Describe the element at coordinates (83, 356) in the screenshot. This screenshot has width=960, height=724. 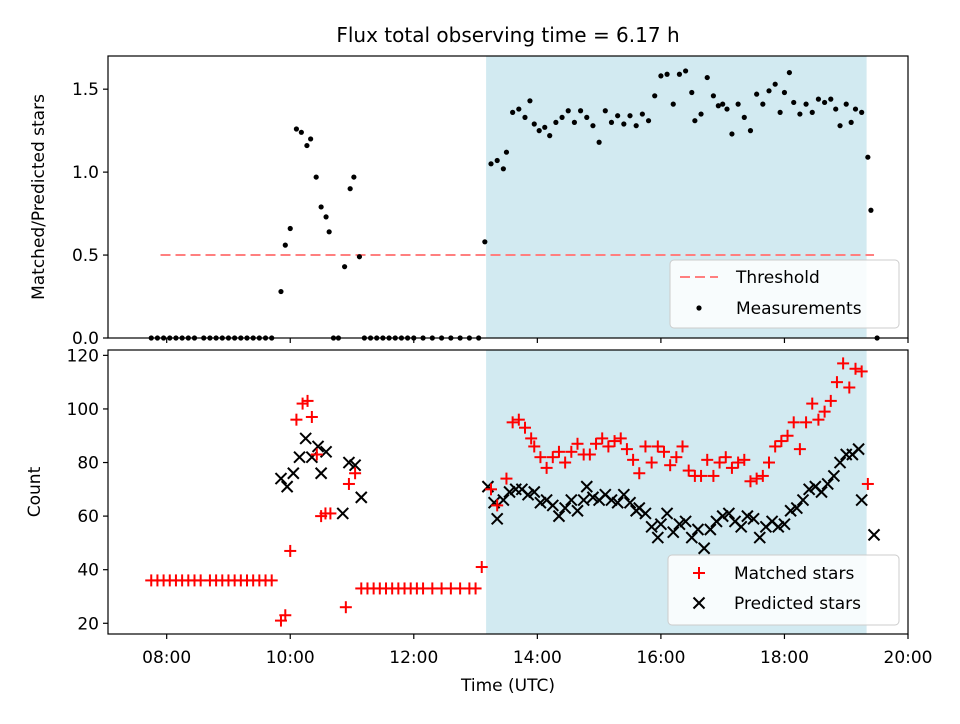
I see `y-tick-label: 120` at that location.